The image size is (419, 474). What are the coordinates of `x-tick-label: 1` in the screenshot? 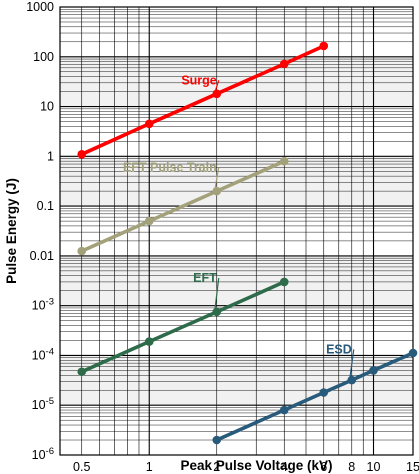 It's located at (149, 467).